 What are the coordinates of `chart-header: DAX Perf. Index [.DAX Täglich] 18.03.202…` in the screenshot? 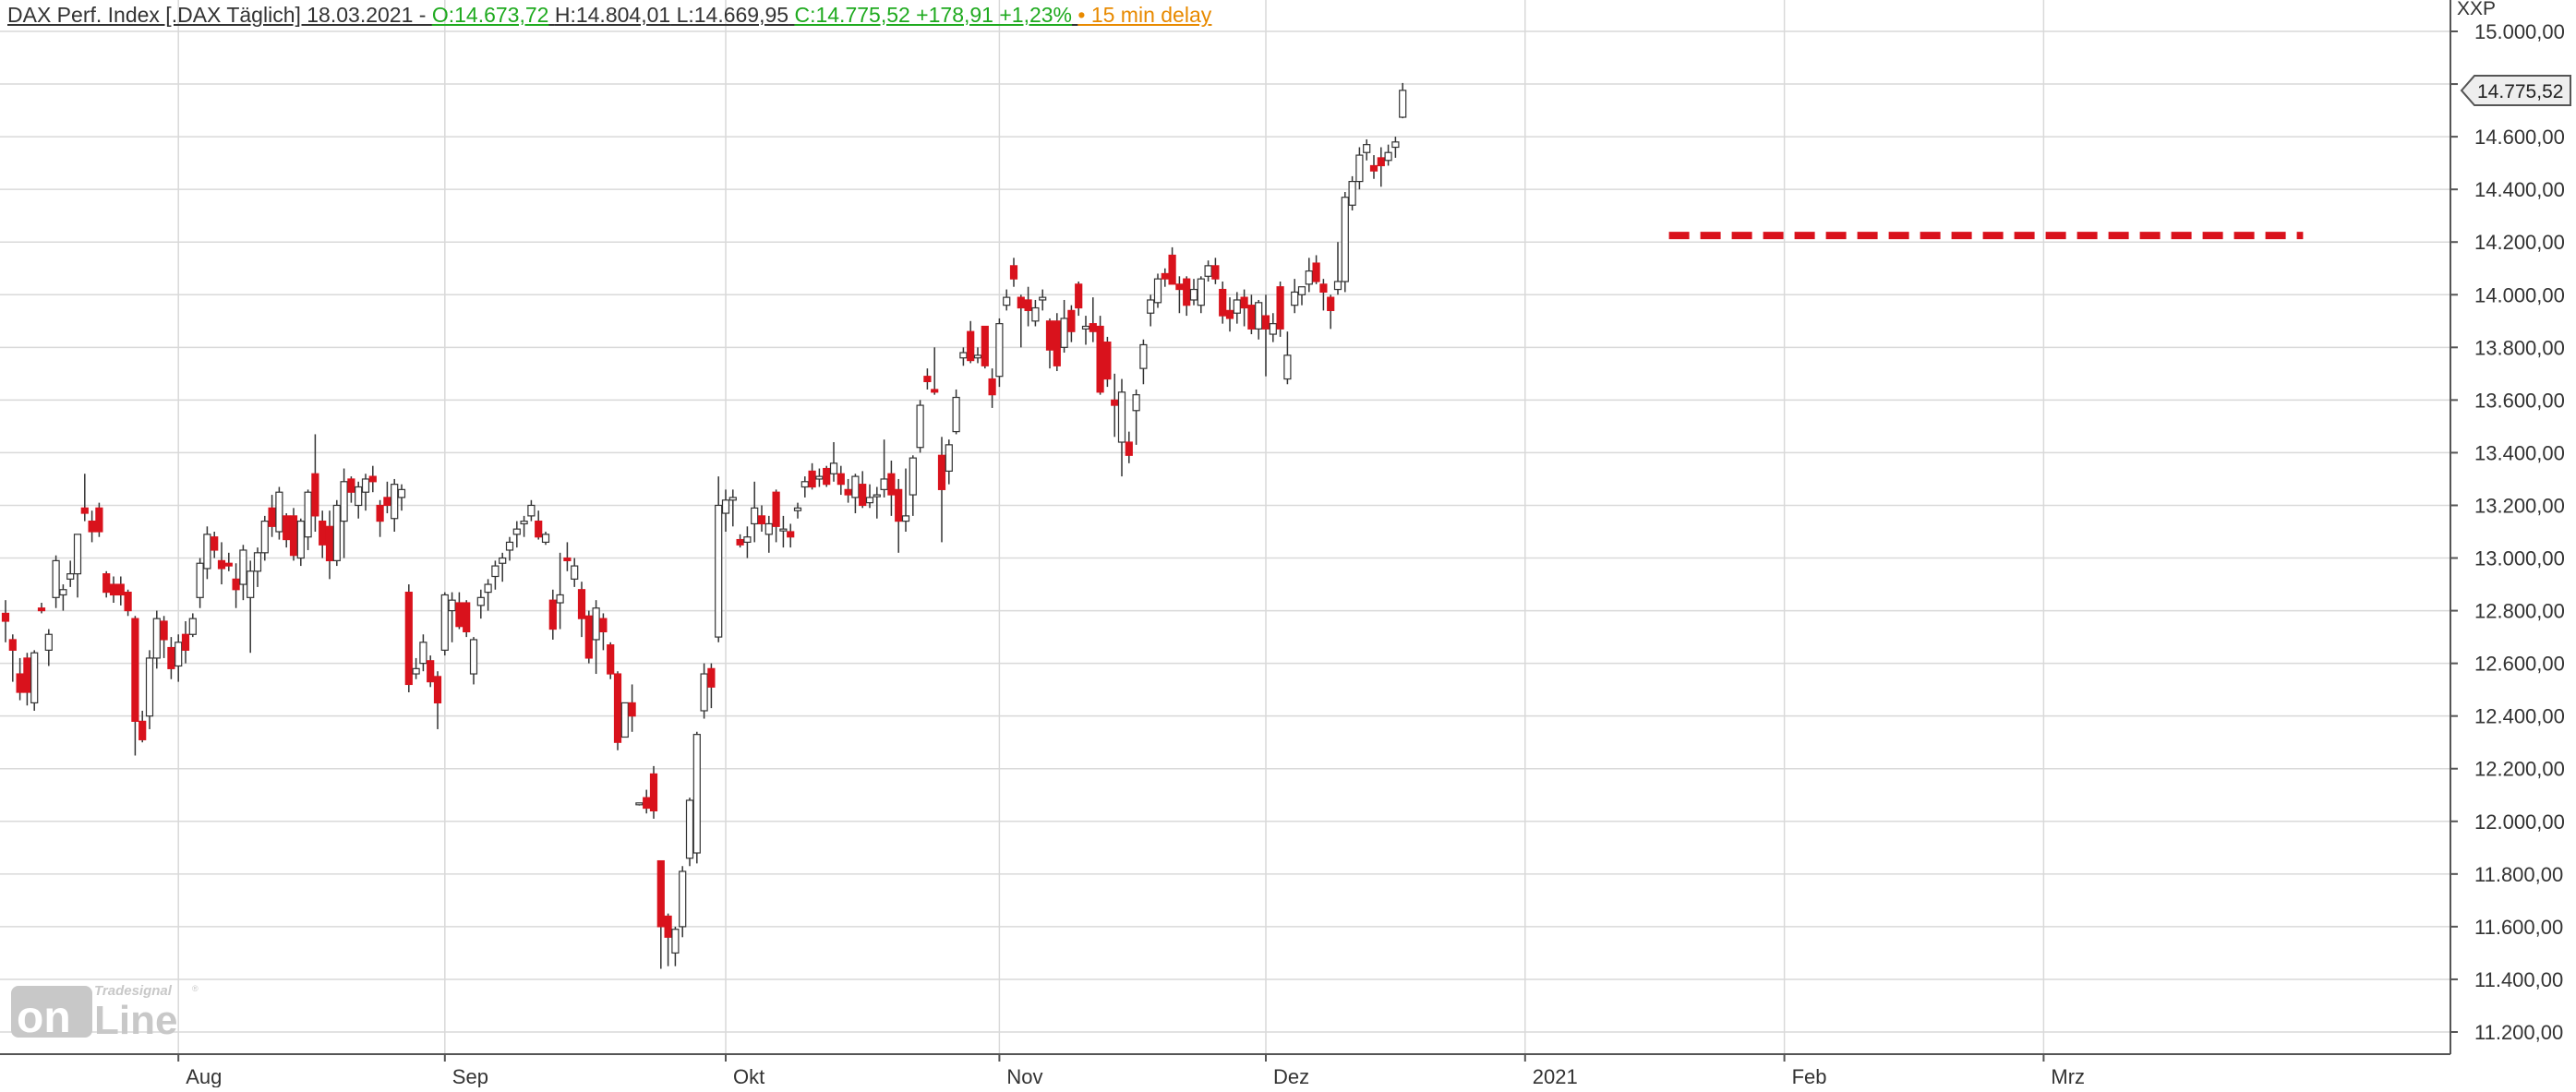 It's located at (609, 15).